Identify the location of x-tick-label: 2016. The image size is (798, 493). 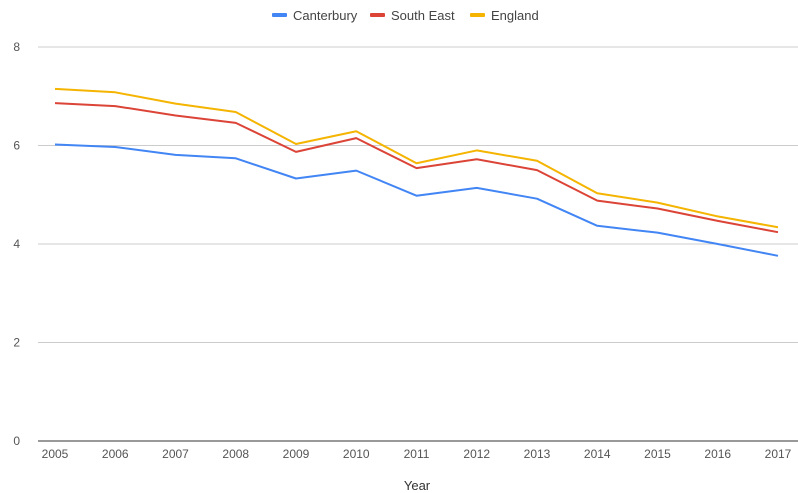
(717, 454).